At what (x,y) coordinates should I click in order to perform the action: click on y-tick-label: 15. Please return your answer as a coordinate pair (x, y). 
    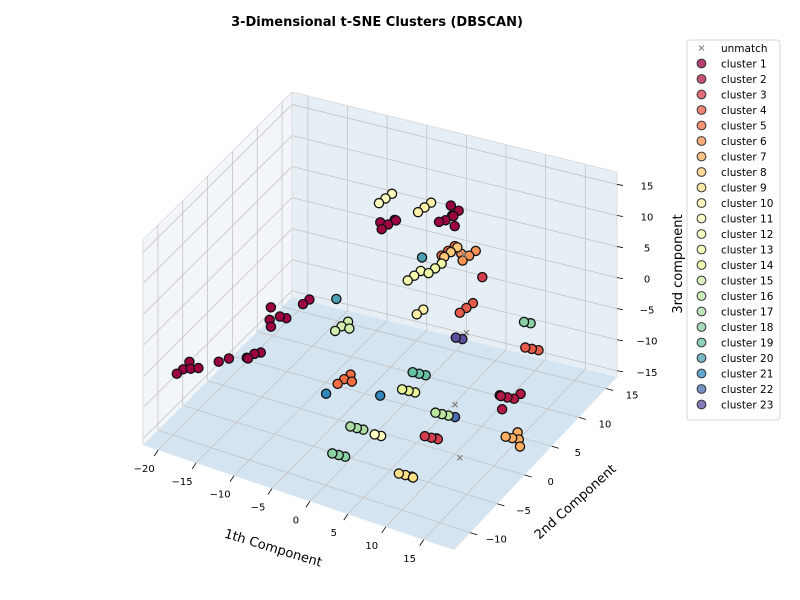
    Looking at the image, I should click on (632, 396).